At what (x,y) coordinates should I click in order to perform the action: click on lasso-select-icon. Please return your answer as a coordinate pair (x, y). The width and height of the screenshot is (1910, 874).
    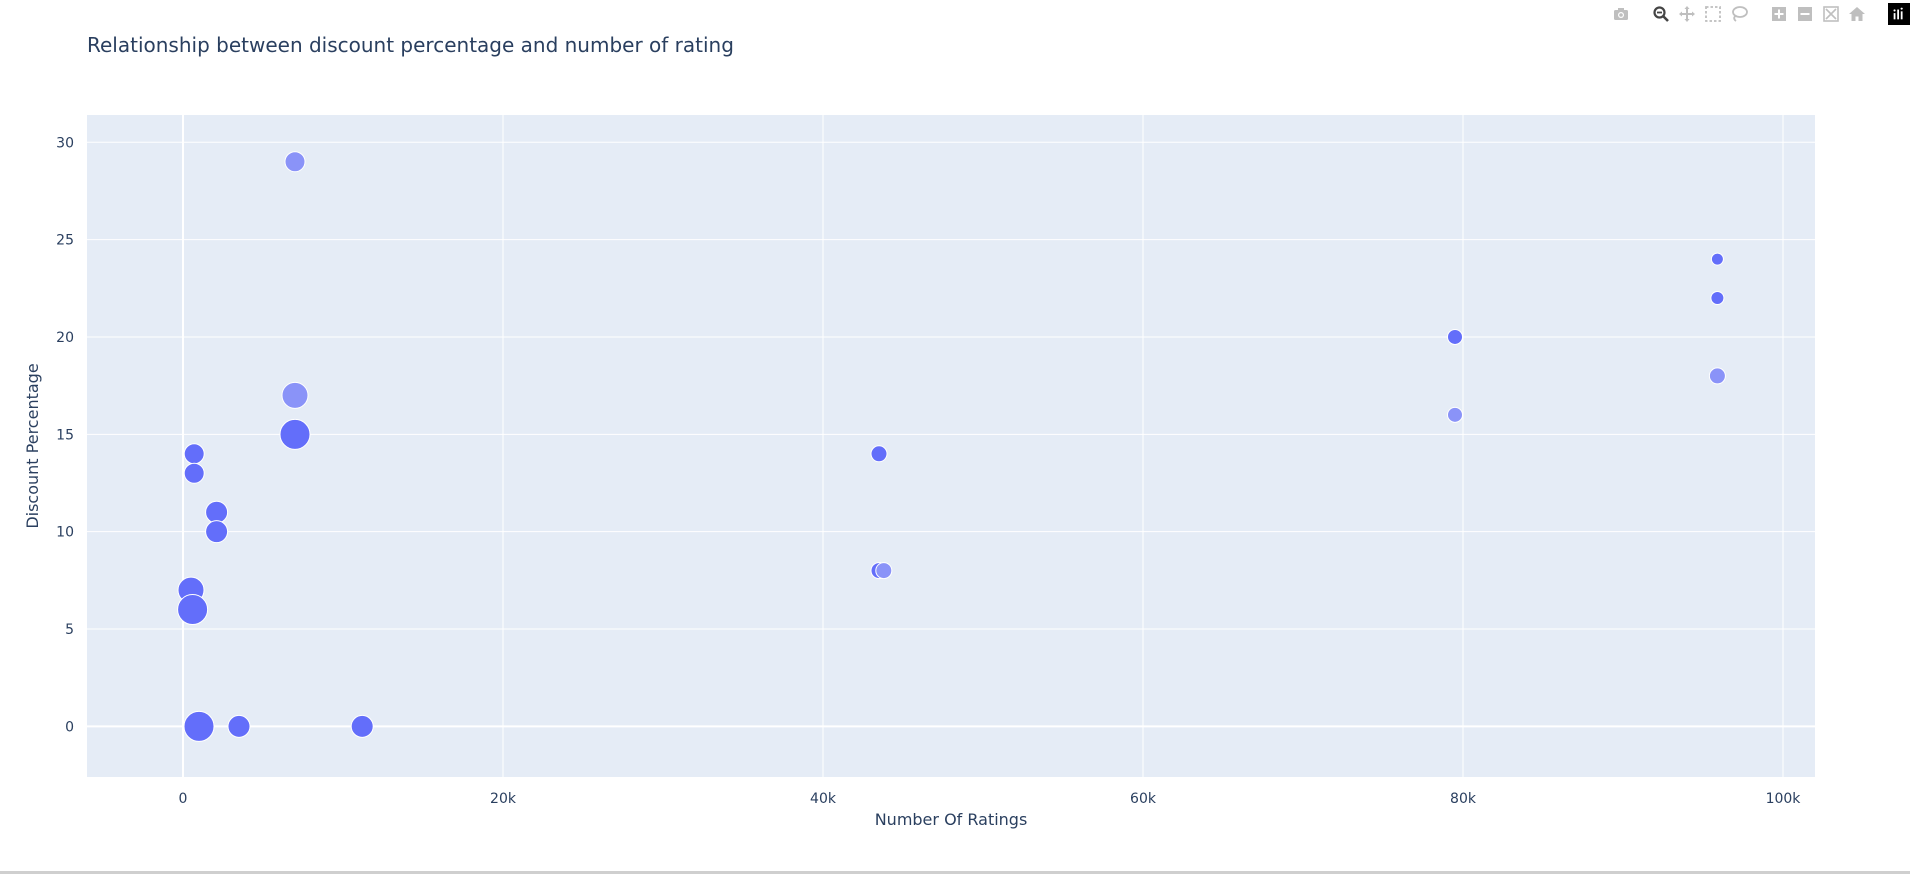
    Looking at the image, I should click on (1739, 14).